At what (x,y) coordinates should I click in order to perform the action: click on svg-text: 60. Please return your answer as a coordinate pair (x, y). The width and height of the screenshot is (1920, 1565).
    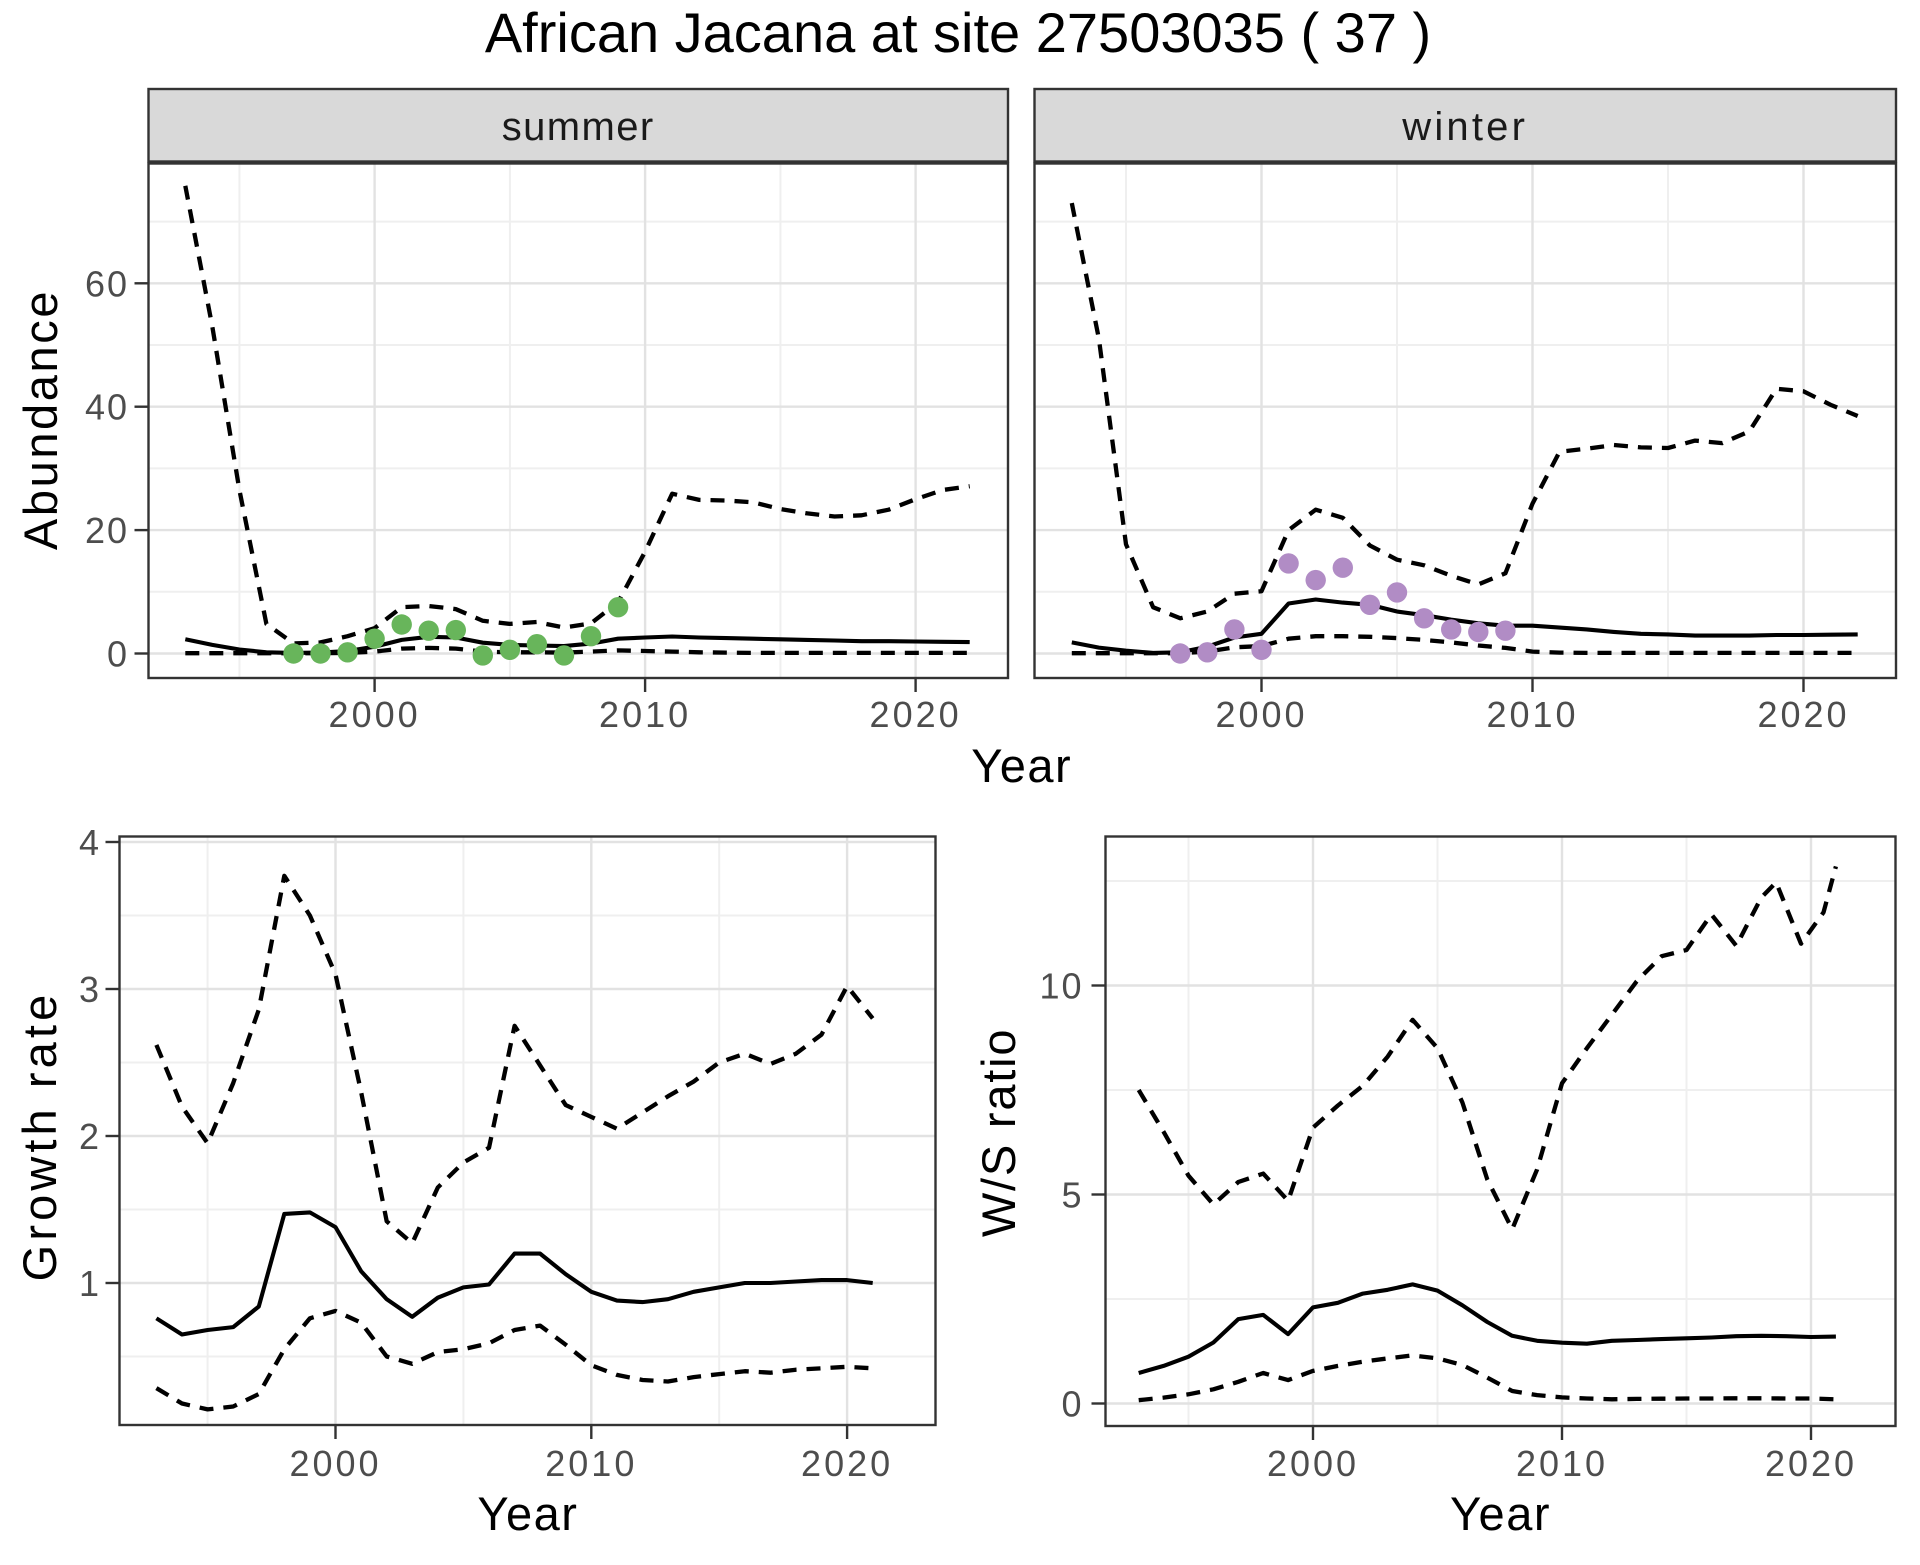
    Looking at the image, I should click on (107, 283).